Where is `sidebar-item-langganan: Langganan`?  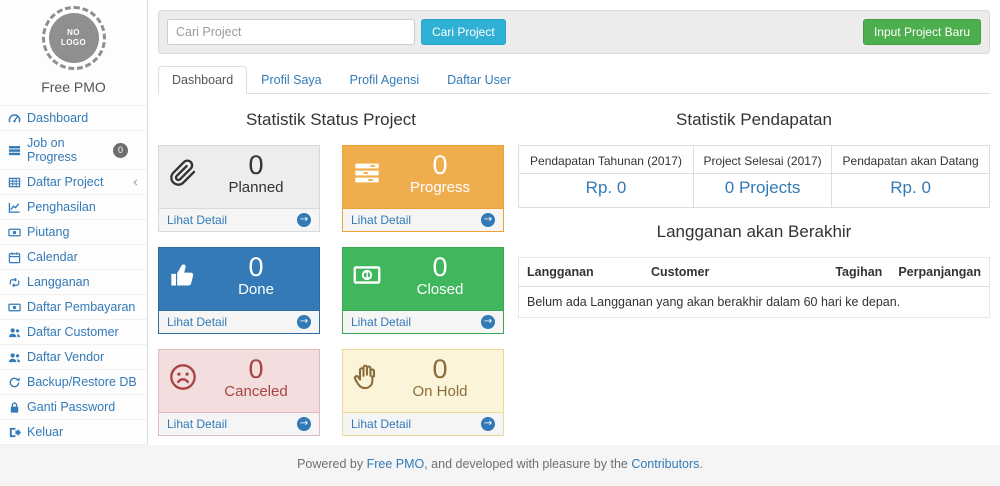 sidebar-item-langganan: Langganan is located at coordinates (73, 282).